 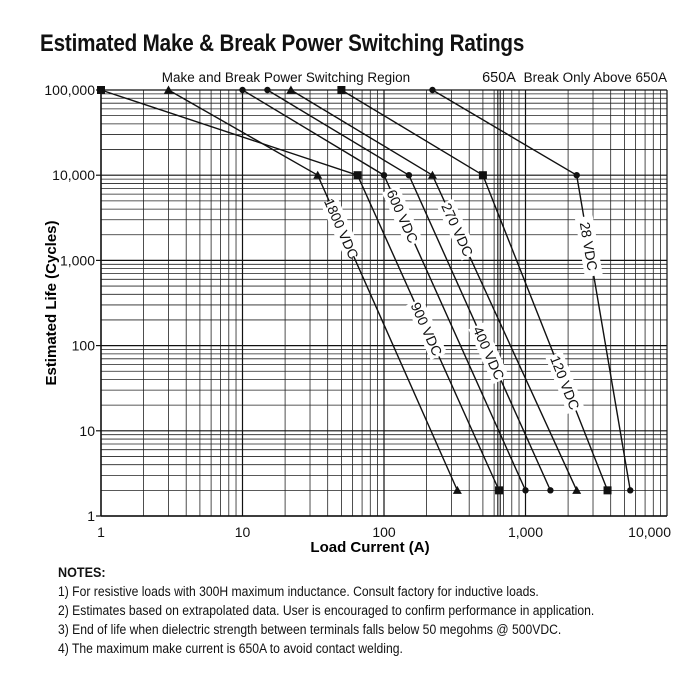 I want to click on series-label: 120 VDC, so click(x=565, y=382).